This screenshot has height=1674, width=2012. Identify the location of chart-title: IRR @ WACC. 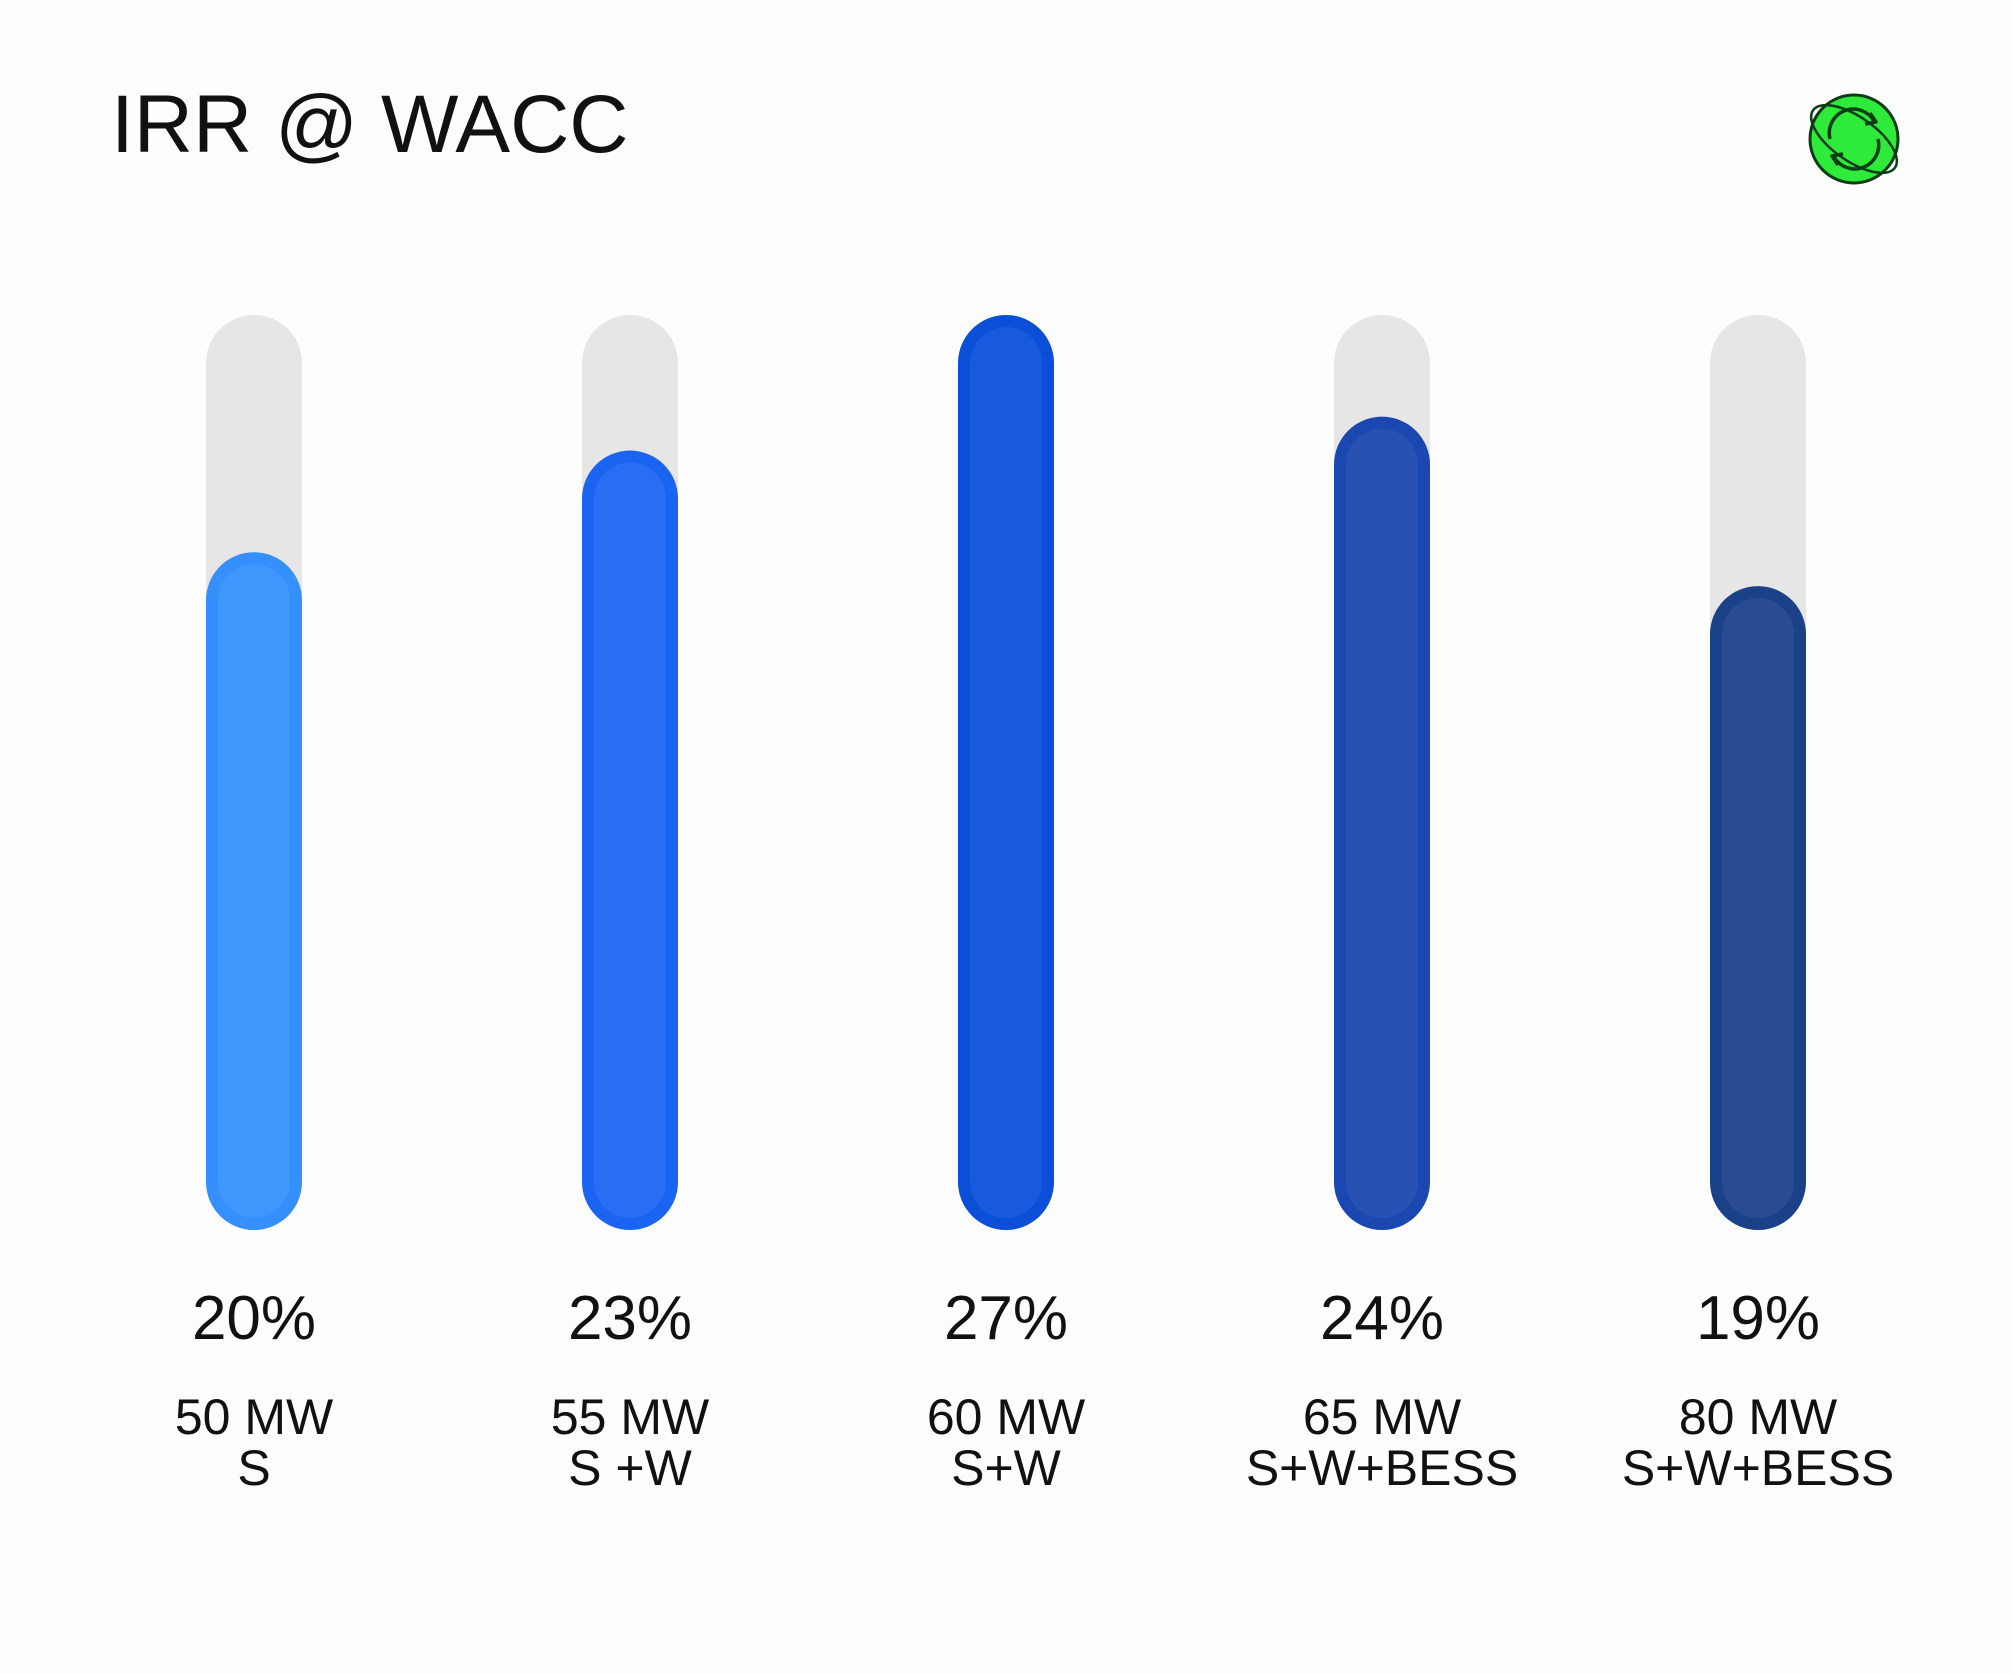
(370, 124).